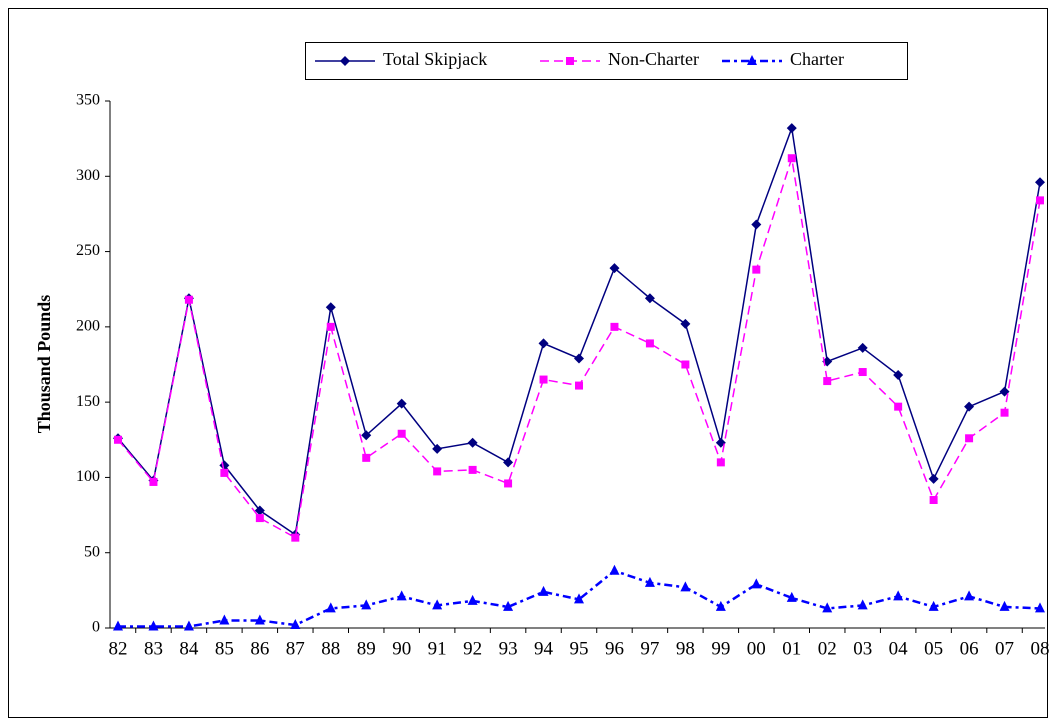 This screenshot has width=1050, height=726. Describe the element at coordinates (44, 364) in the screenshot. I see `y-axis-label: Thousand Pounds` at that location.